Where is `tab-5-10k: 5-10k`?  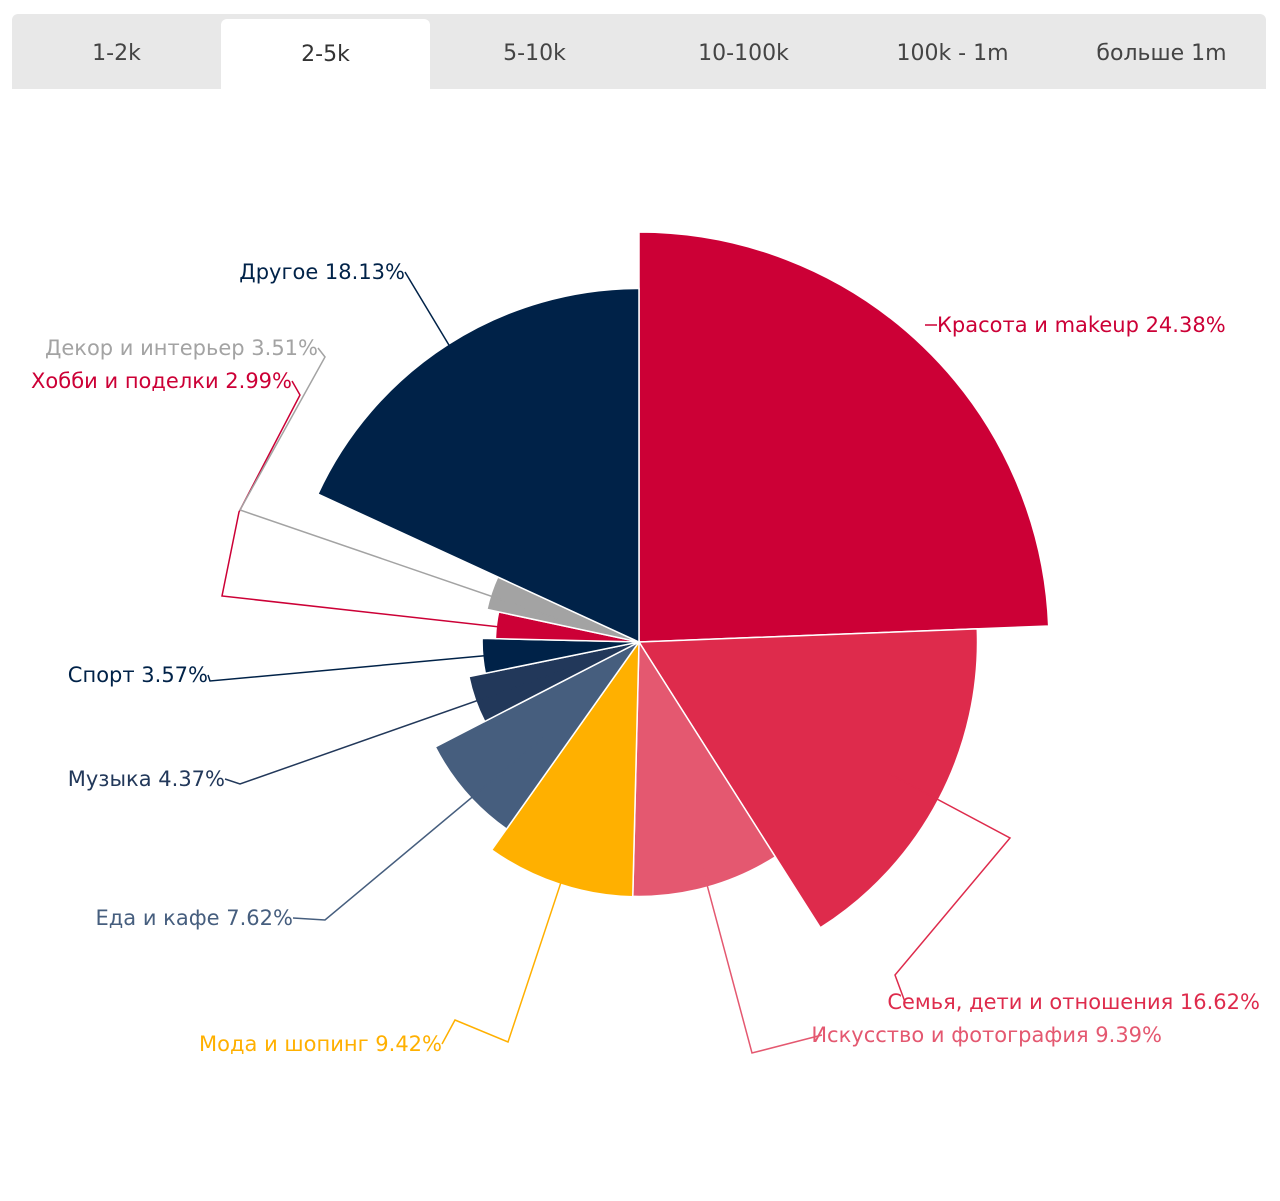
tab-5-10k: 5-10k is located at coordinates (534, 53).